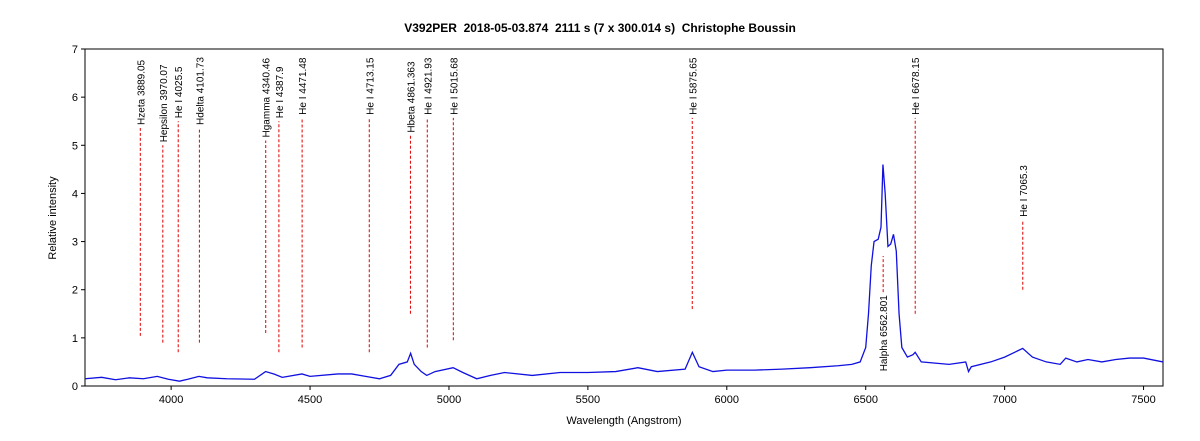  I want to click on annotation-label: He I 4387.9, so click(280, 92).